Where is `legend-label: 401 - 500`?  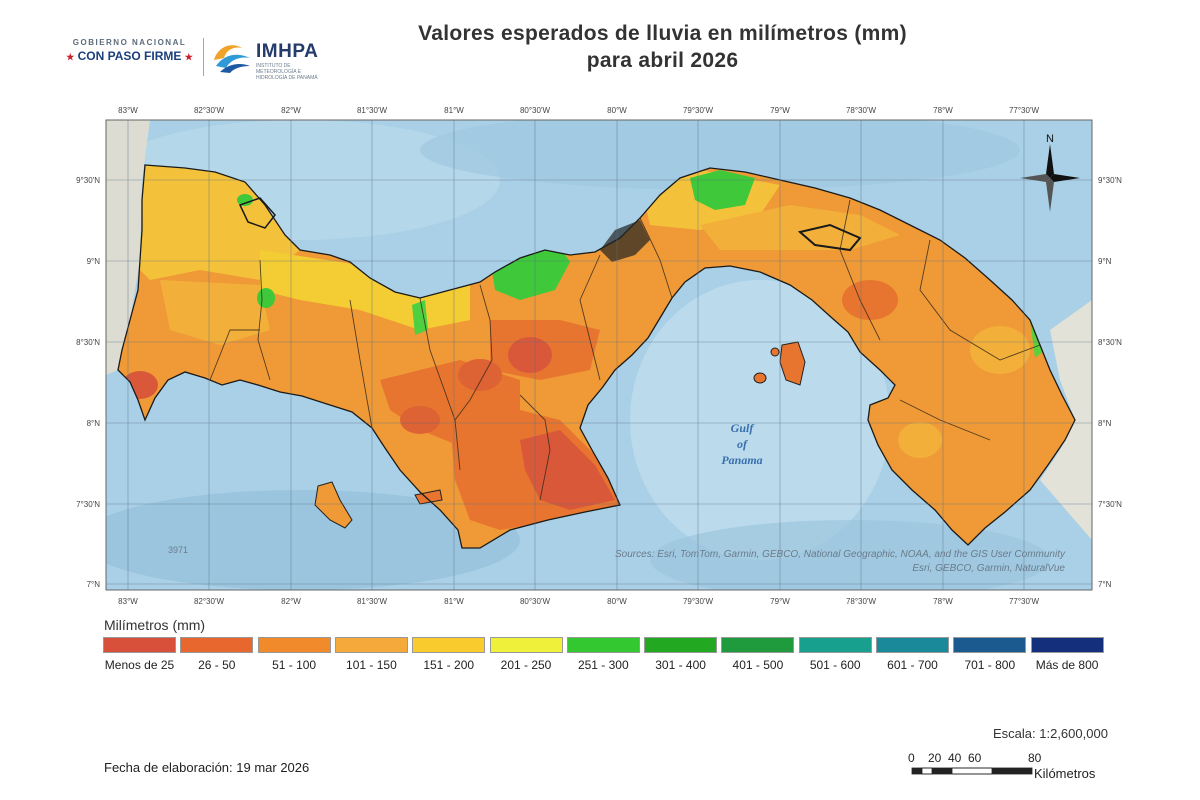 legend-label: 401 - 500 is located at coordinates (758, 665).